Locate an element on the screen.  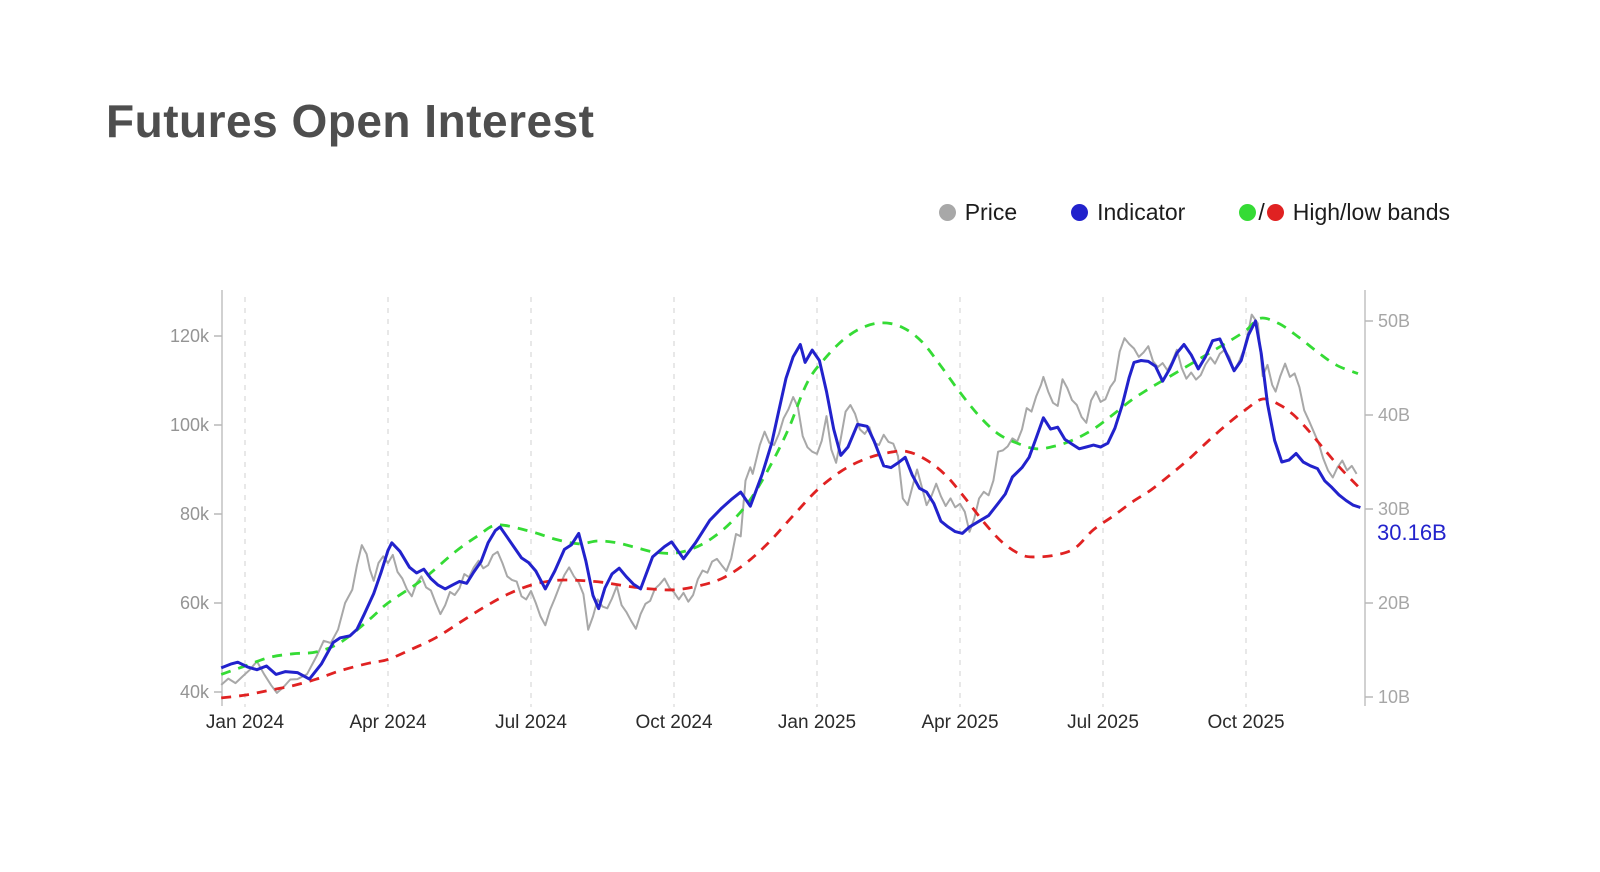
right-tick-label: 10B is located at coordinates (1394, 697).